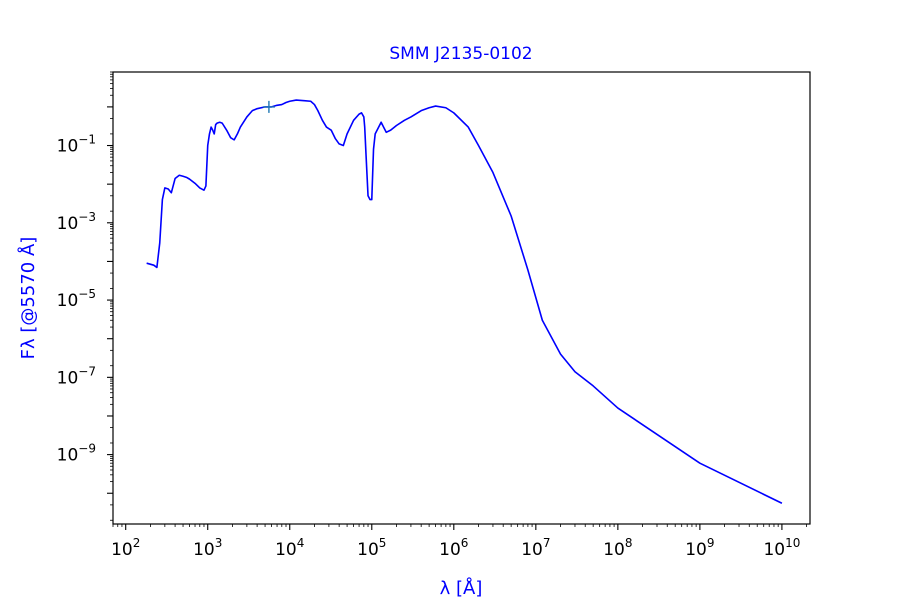  I want to click on chart-title: SMM J2135-0102, so click(460, 54).